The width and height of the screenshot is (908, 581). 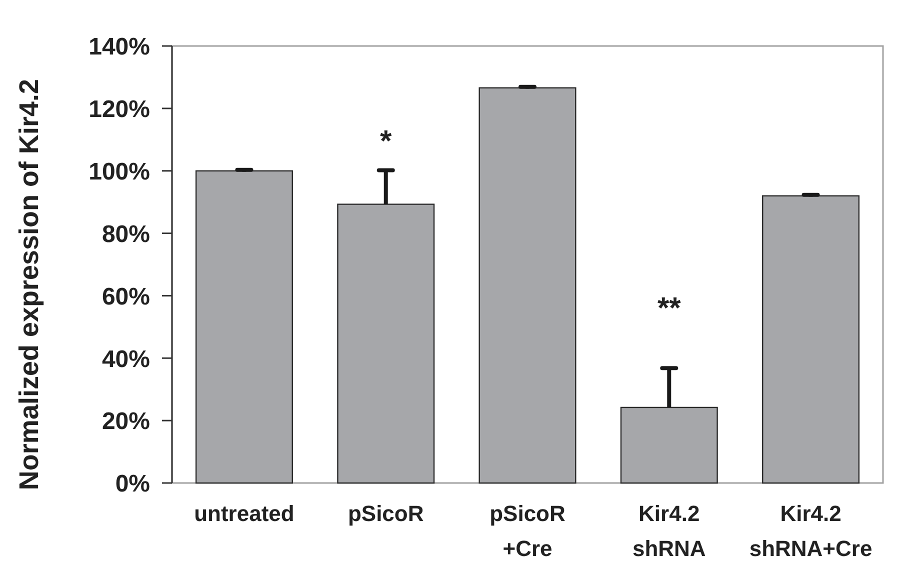 I want to click on annotation: **, so click(x=669, y=308).